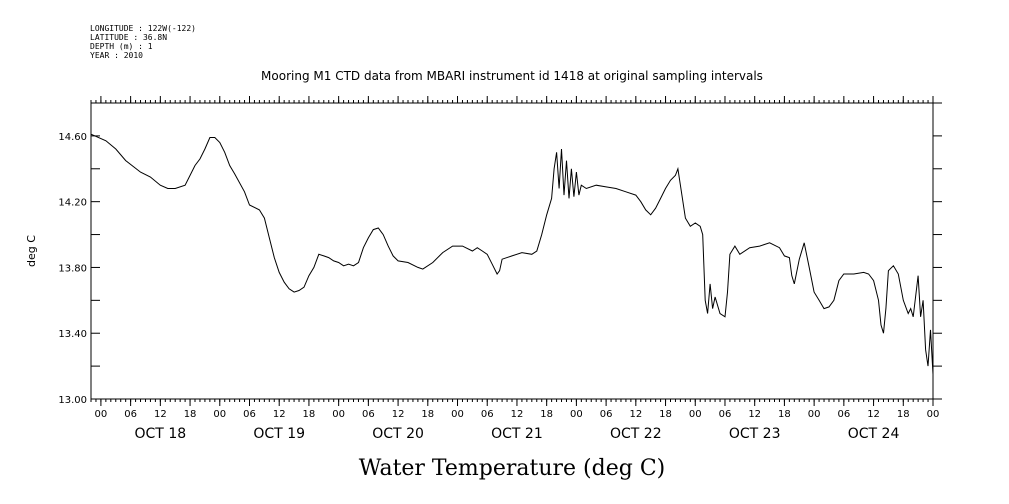 This screenshot has width=1009, height=504. Describe the element at coordinates (128, 37) in the screenshot. I see `latitude-label: LATITUDE : 36.8N` at that location.